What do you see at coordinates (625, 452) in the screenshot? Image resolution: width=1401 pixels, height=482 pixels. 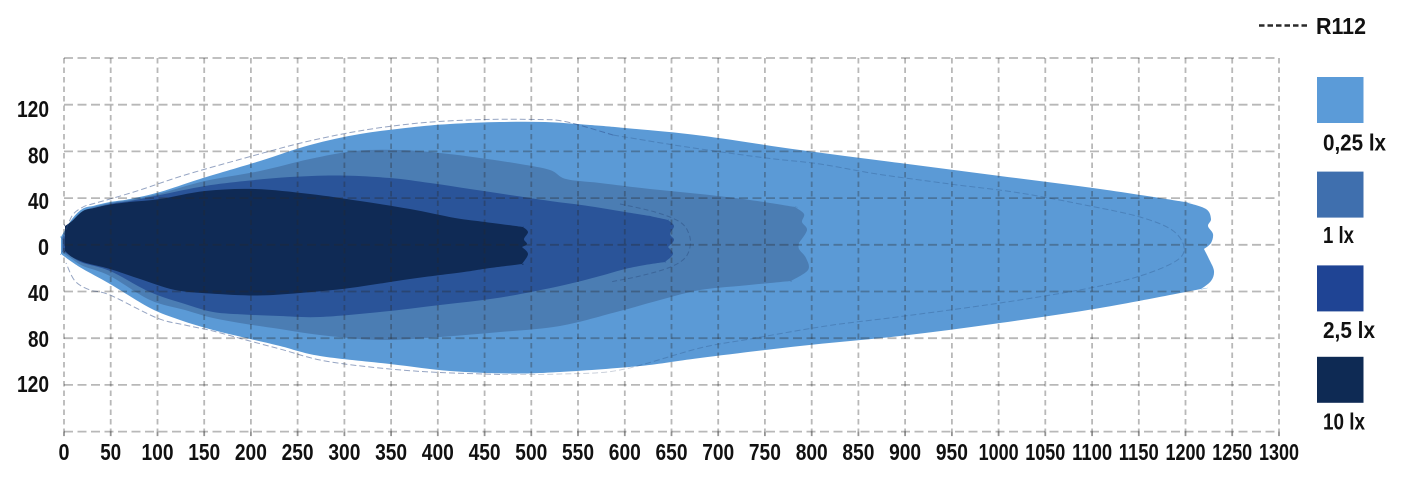 I see `svg-text: 600` at bounding box center [625, 452].